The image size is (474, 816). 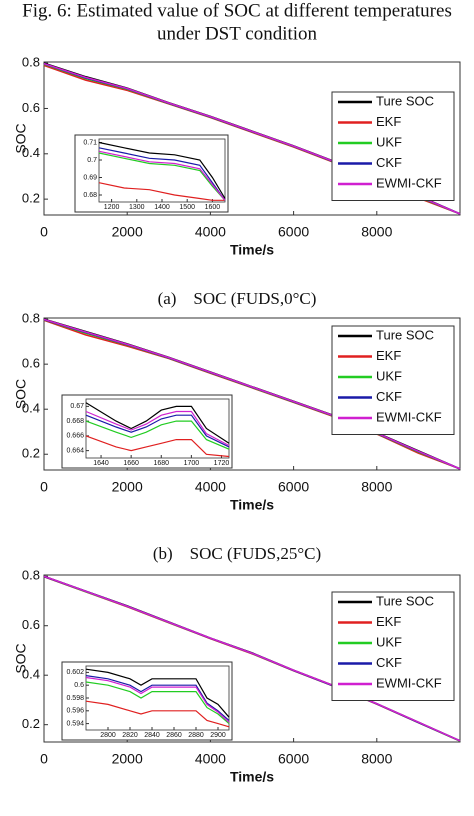 I want to click on inset-y-tick-label: 0.598, so click(x=75, y=698).